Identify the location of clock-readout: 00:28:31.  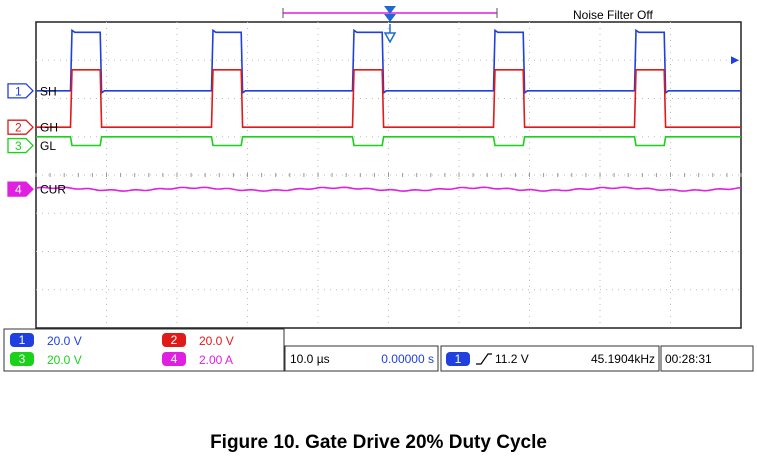
(707, 358).